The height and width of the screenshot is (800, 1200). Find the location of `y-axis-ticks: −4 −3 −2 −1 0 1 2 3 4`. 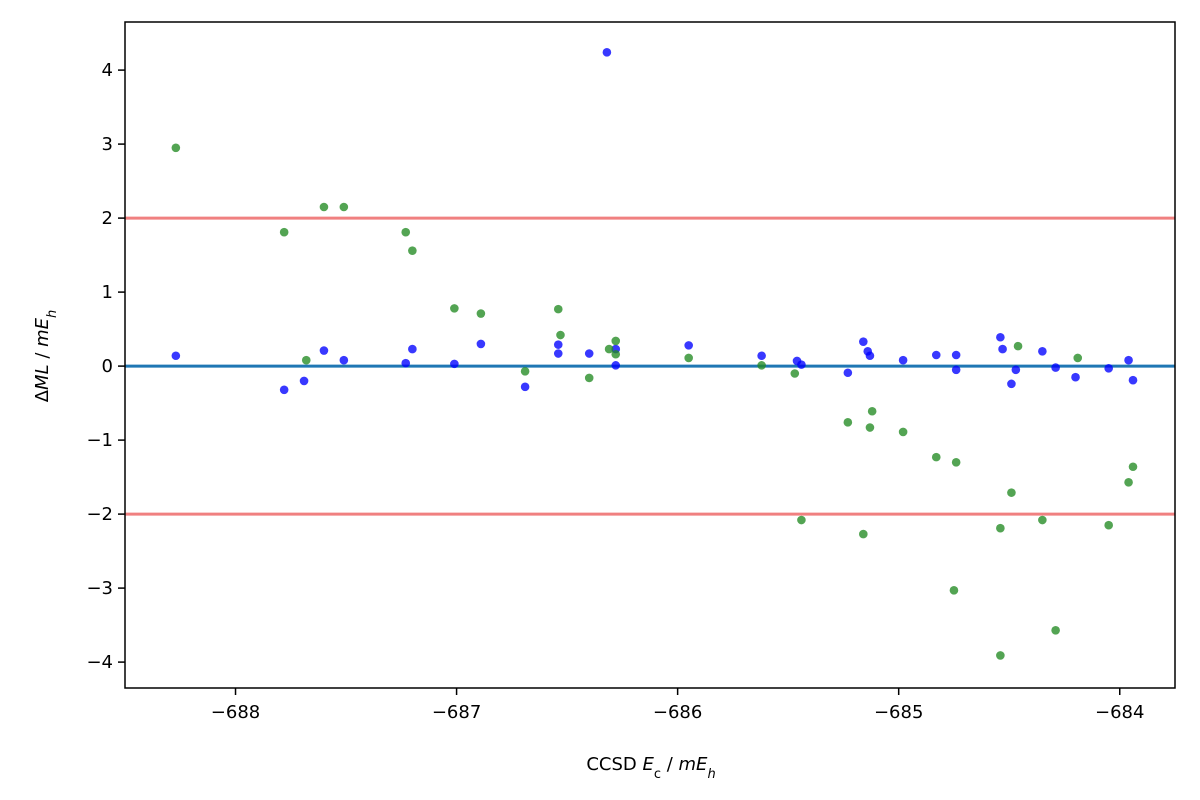

y-axis-ticks: −4 −3 −2 −1 0 1 2 3 4 is located at coordinates (105, 366).